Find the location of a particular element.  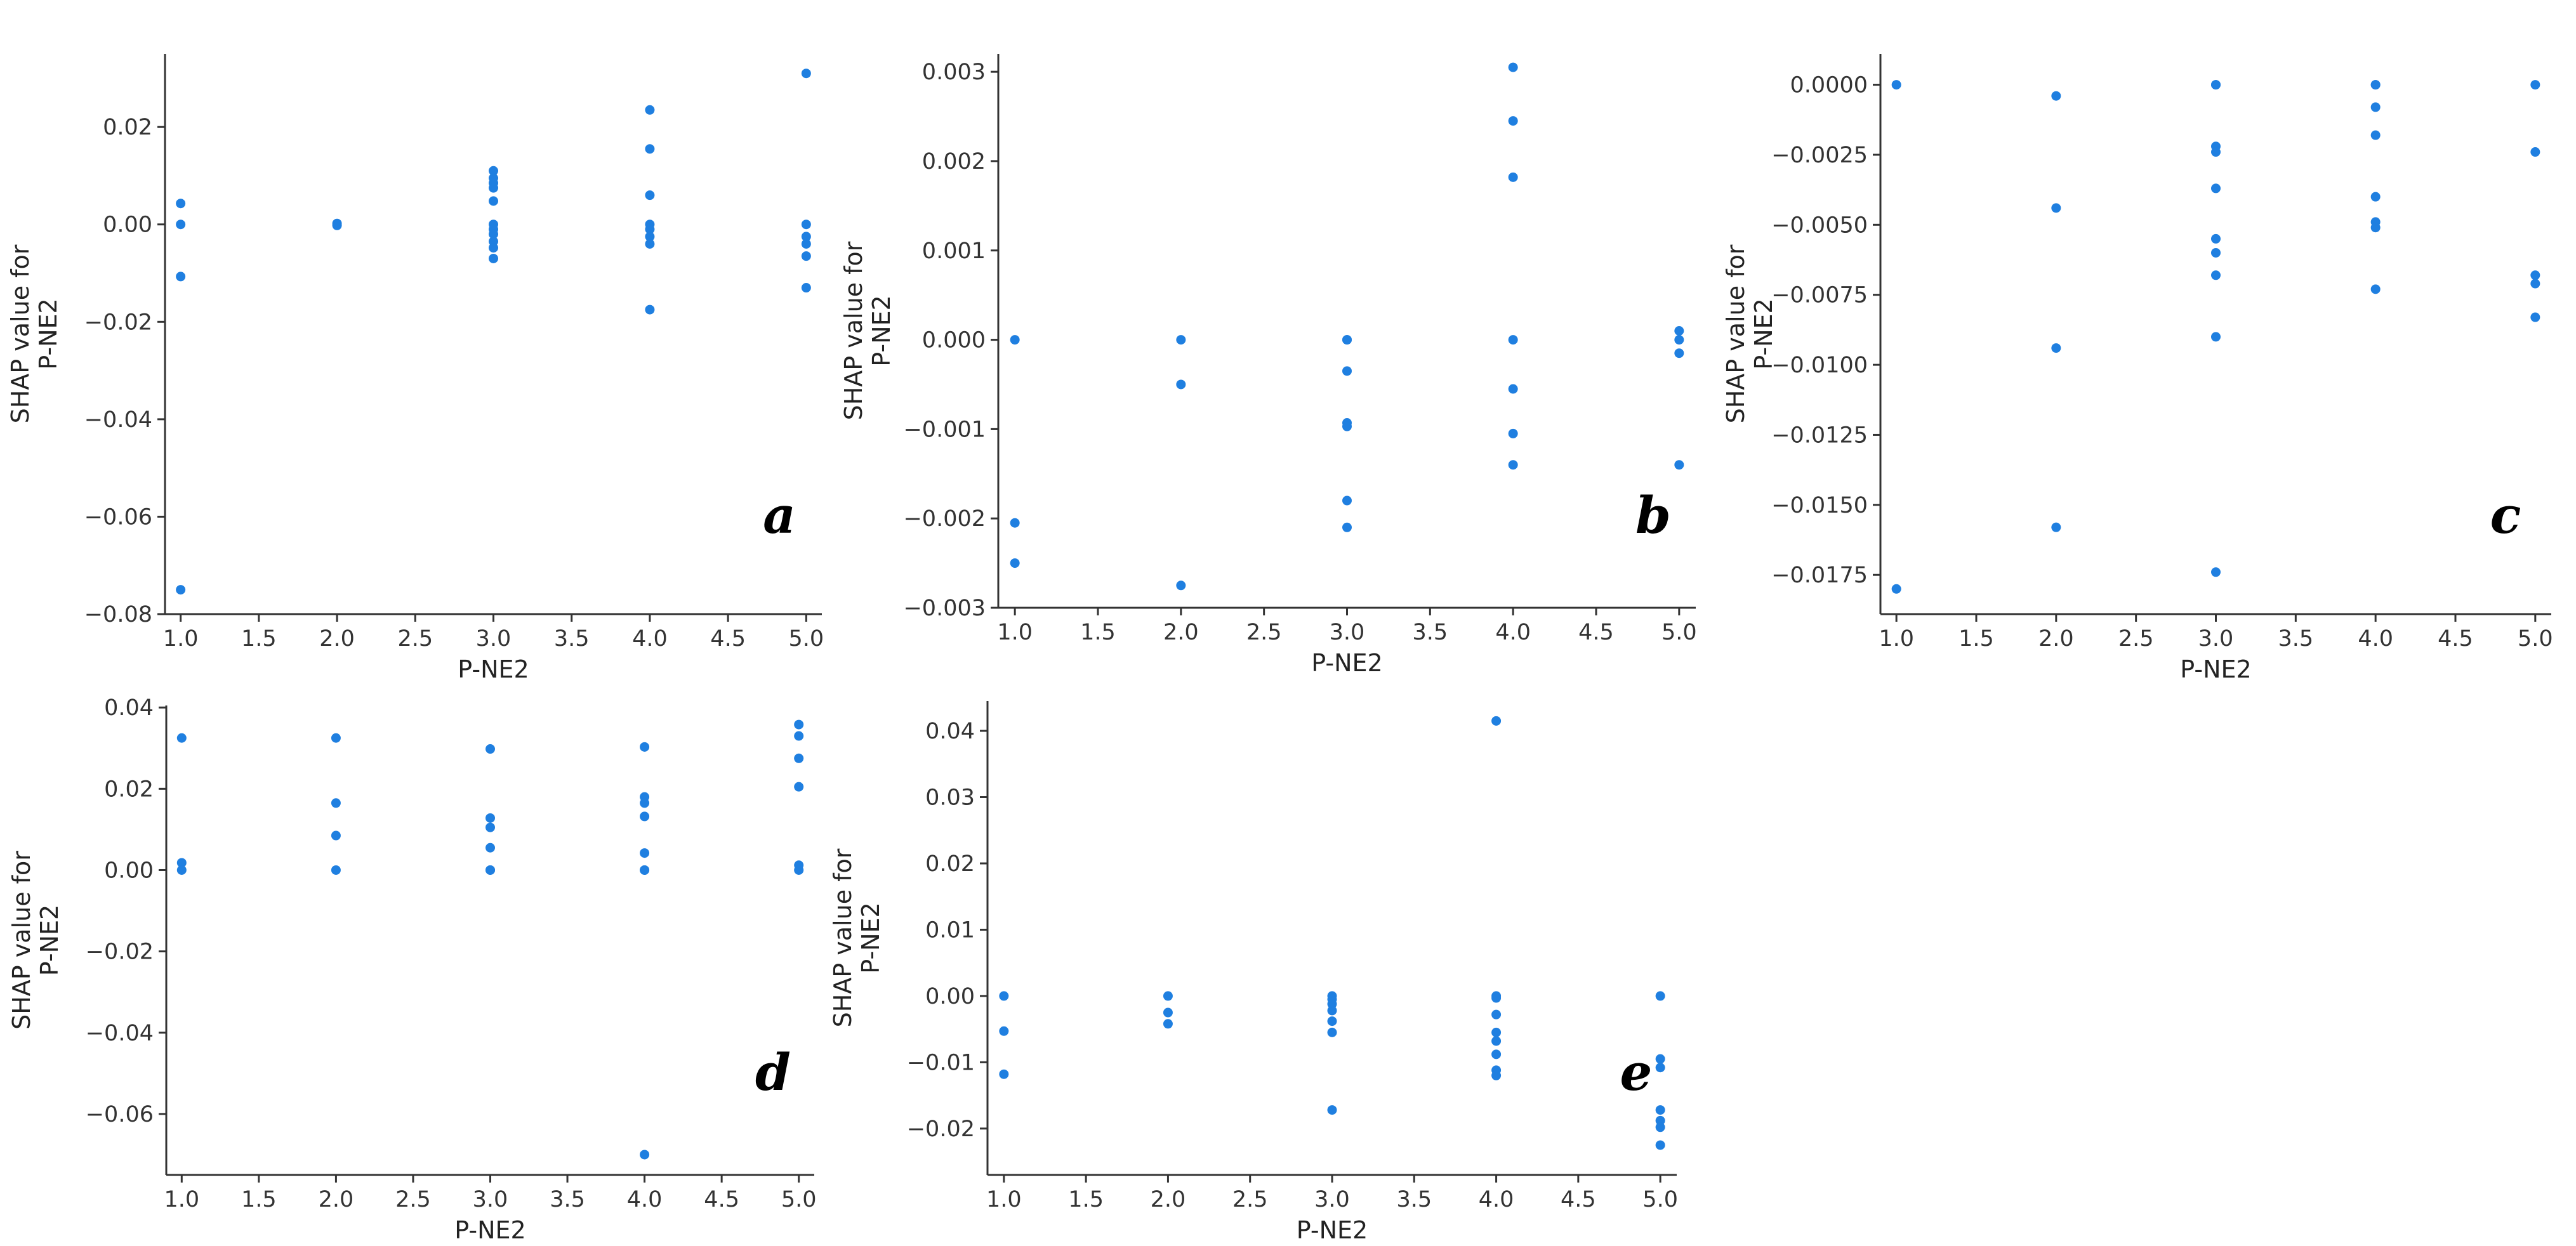

y-tick-label: −0.0025 is located at coordinates (1820, 155).